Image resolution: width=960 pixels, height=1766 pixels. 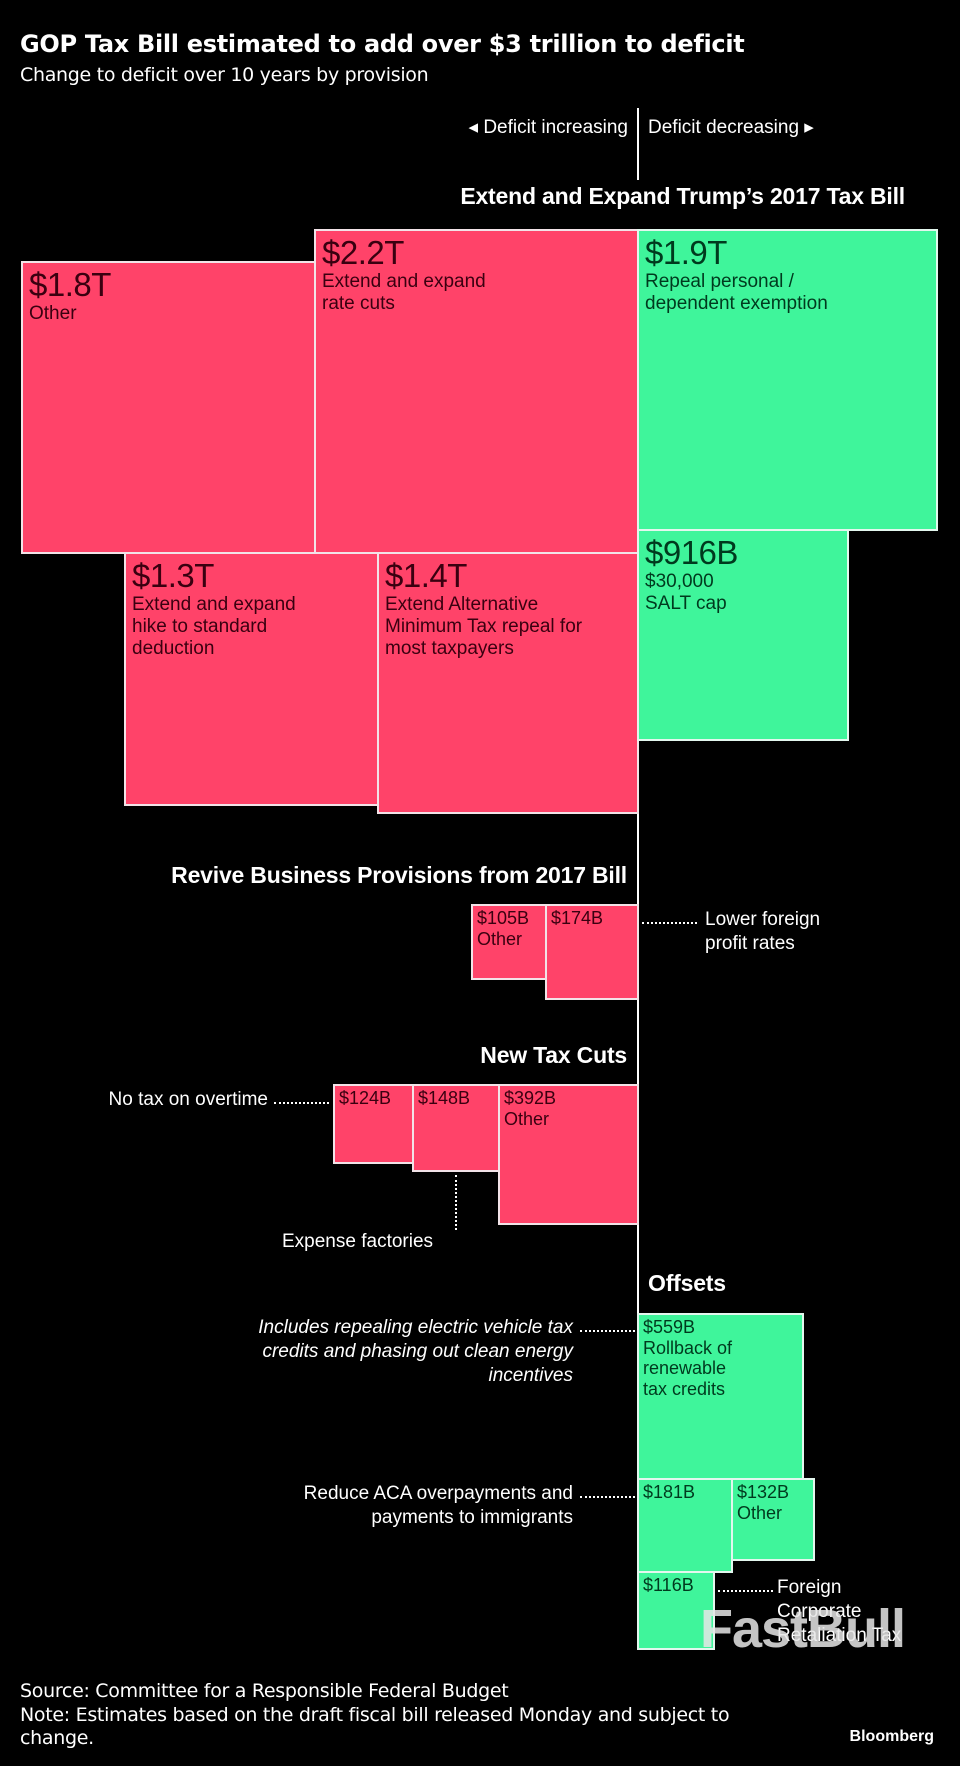 What do you see at coordinates (444, 1098) in the screenshot?
I see `cell-value: $148B` at bounding box center [444, 1098].